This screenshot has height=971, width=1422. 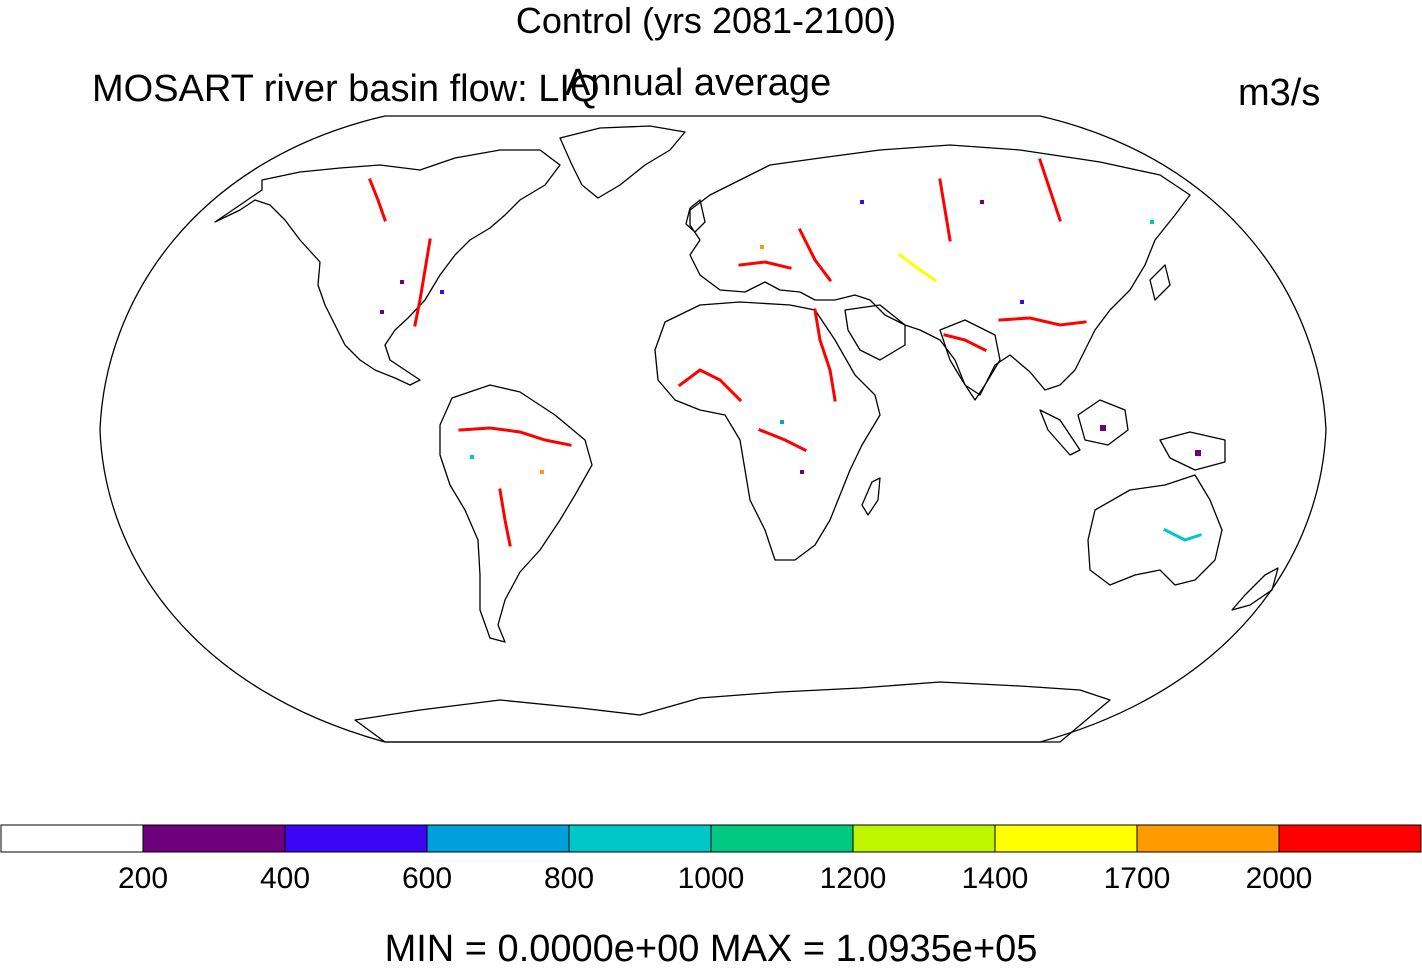 What do you see at coordinates (732, 712) in the screenshot?
I see `antarctica-coast` at bounding box center [732, 712].